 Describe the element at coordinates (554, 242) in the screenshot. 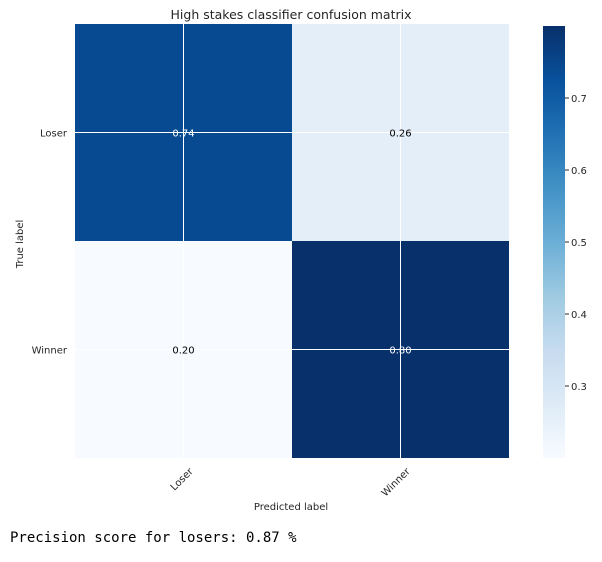

I see `colorbar-gradient` at that location.